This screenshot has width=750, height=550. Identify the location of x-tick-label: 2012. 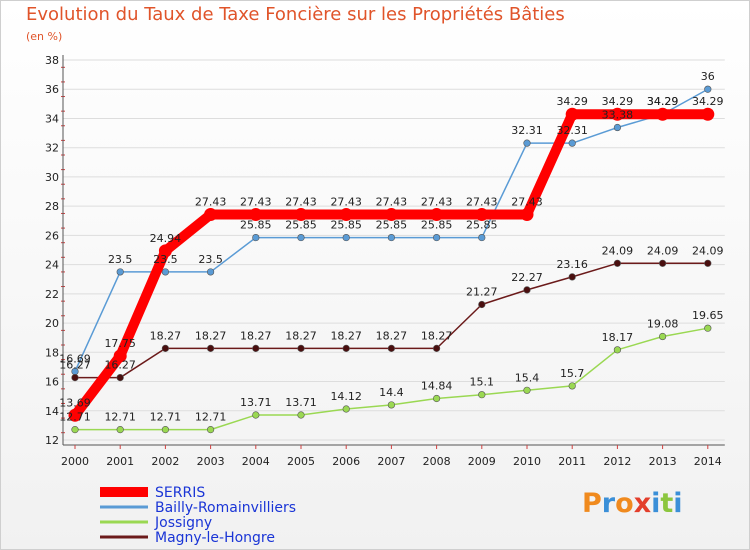
(617, 461).